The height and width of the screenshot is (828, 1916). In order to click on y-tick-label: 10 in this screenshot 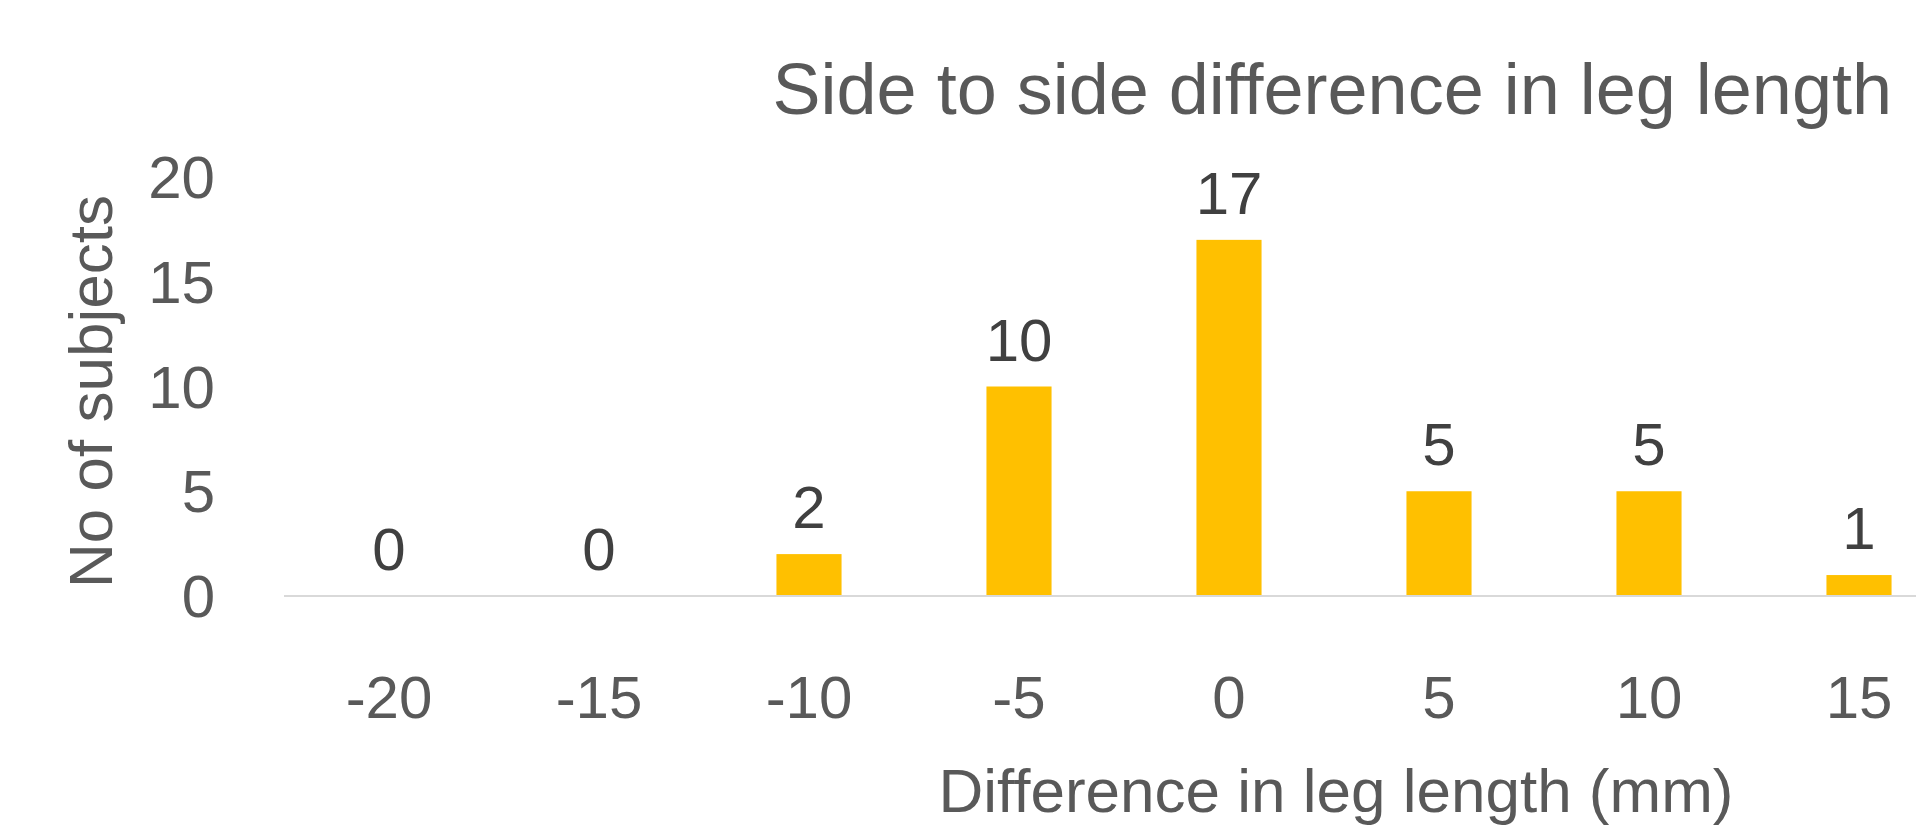, I will do `click(181, 387)`.